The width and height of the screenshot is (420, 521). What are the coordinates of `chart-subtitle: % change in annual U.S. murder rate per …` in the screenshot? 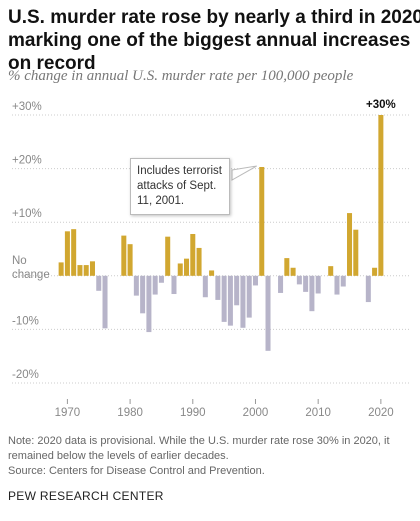 It's located at (181, 76).